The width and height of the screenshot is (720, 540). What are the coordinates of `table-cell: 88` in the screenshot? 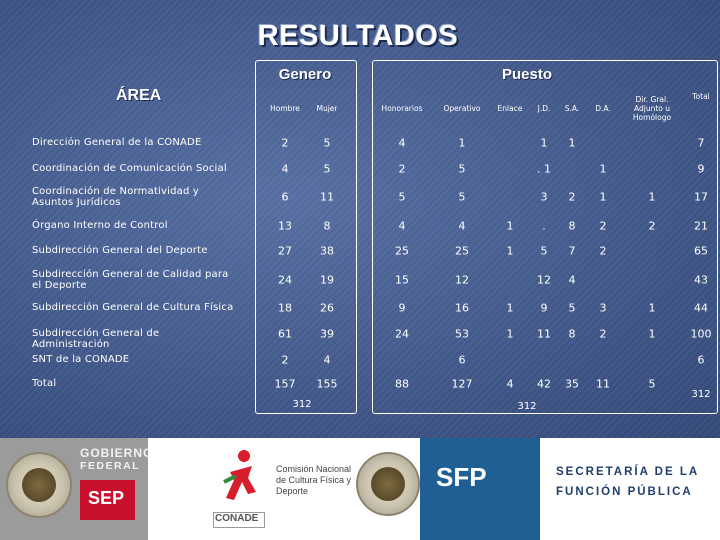 It's located at (402, 384).